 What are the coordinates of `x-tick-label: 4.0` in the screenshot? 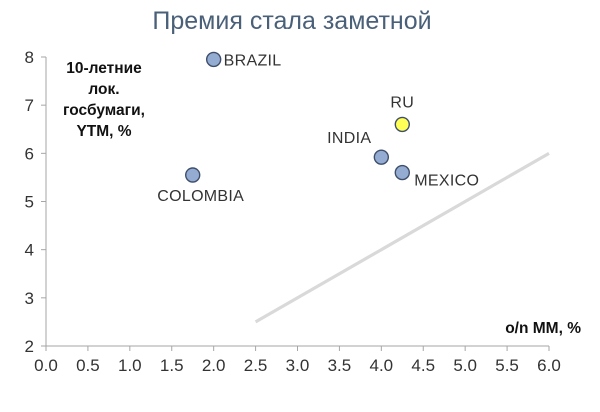 It's located at (382, 365).